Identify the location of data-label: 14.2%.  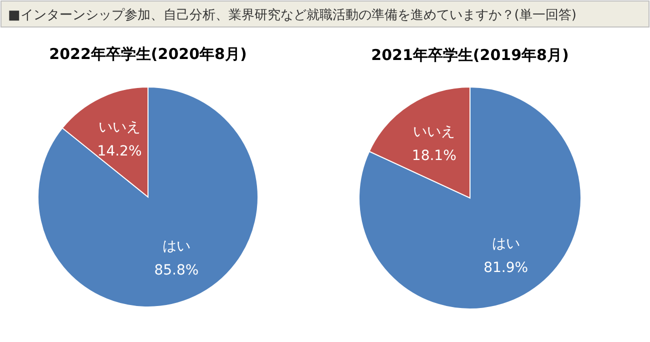
(119, 151).